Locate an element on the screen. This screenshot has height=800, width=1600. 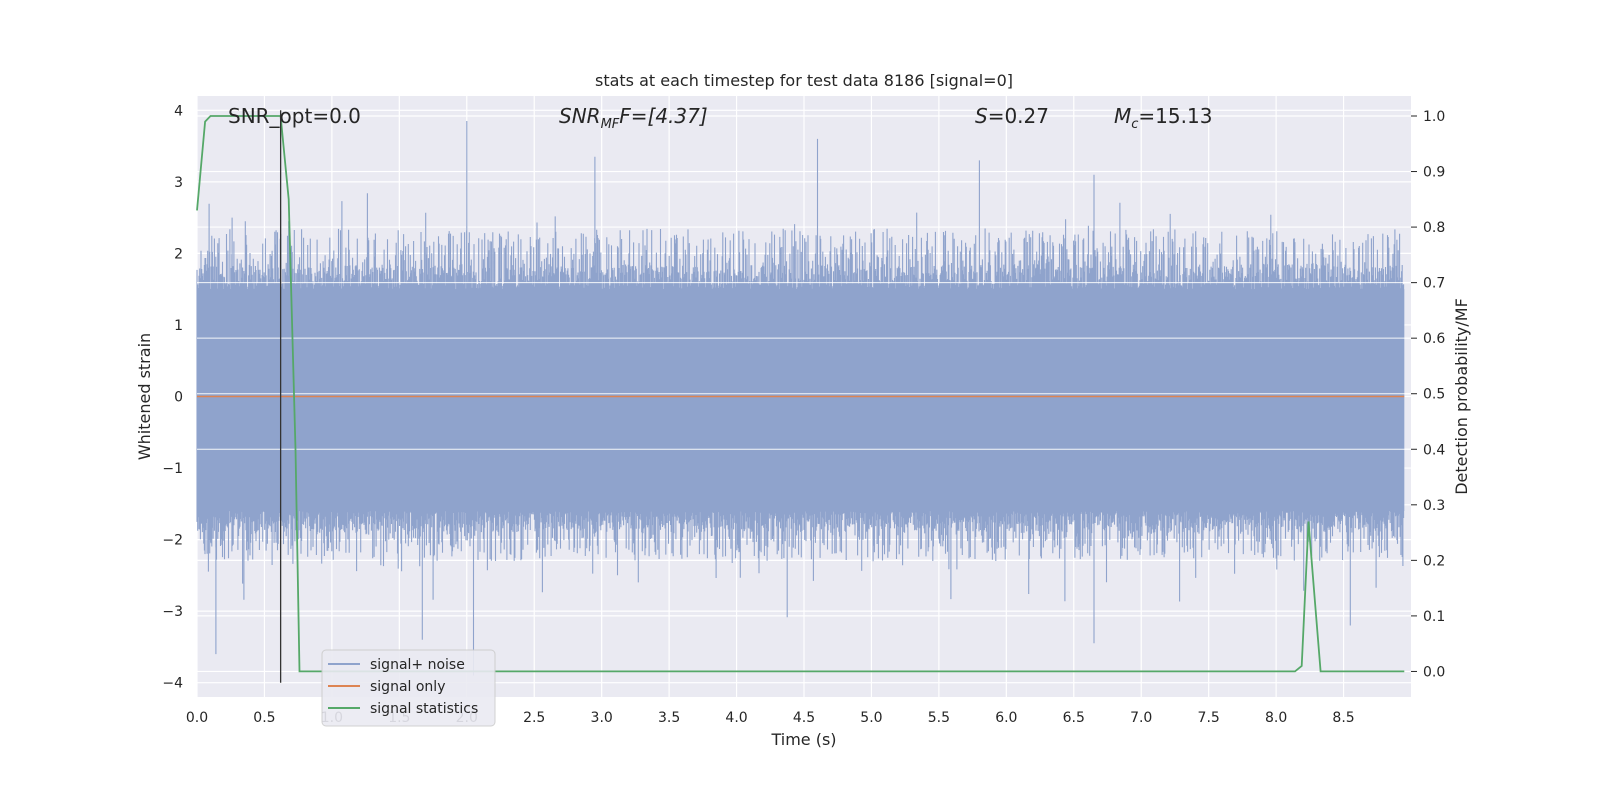
y-tick-label: 3 is located at coordinates (178, 183).